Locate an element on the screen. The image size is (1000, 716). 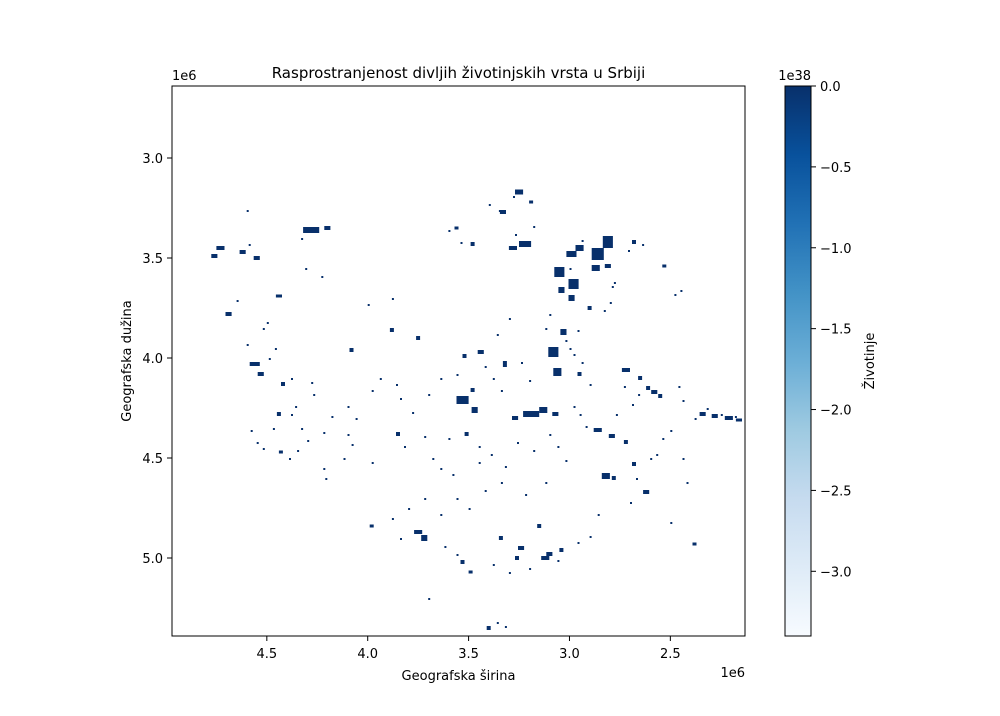
colorbar-tick-label: −1.0 is located at coordinates (836, 249).